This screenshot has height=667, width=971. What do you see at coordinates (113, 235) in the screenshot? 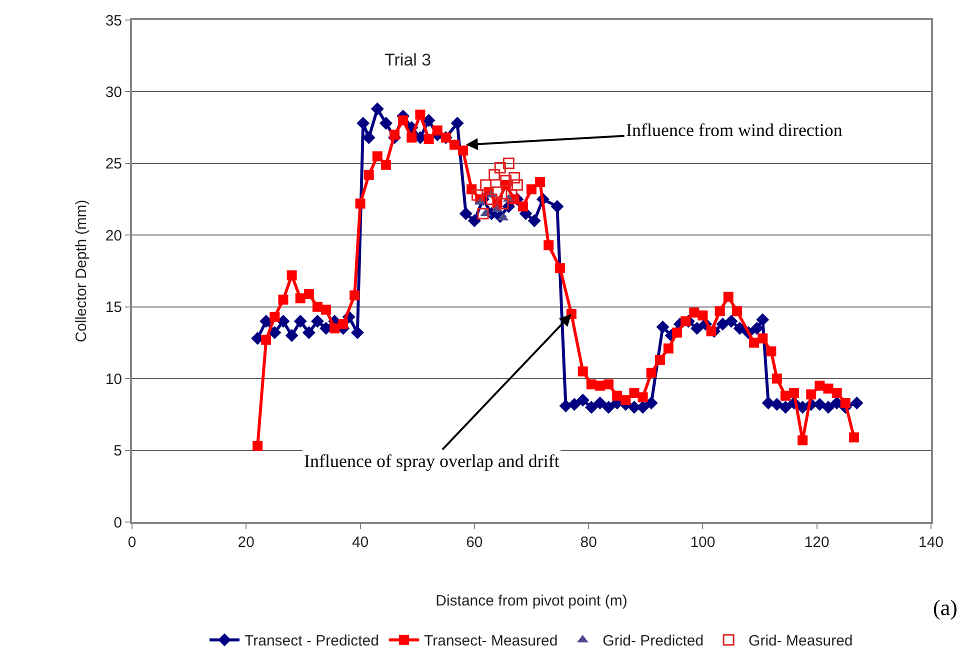
I see `y-tick-label: 20` at bounding box center [113, 235].